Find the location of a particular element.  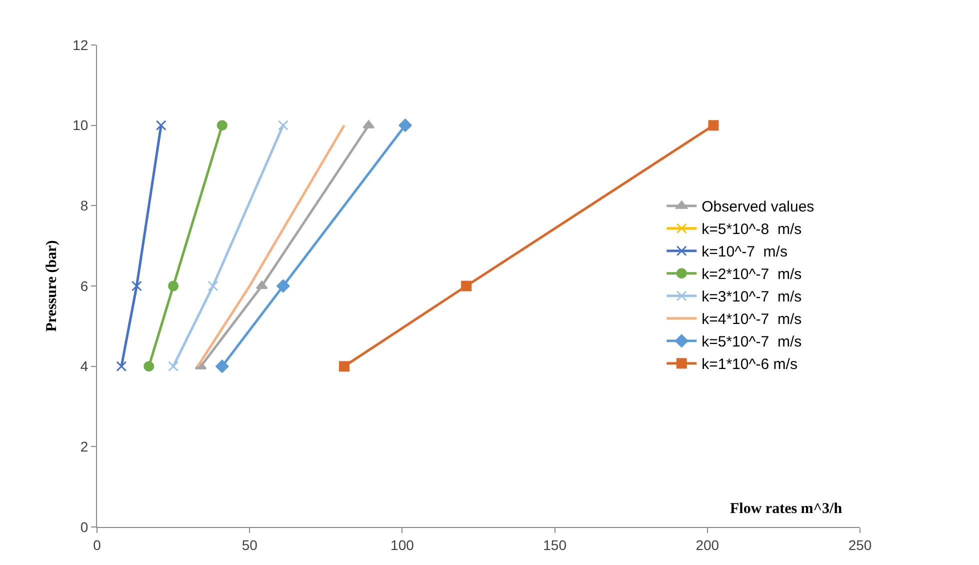

y-axis-title: Pressure (bar) is located at coordinates (52, 286).